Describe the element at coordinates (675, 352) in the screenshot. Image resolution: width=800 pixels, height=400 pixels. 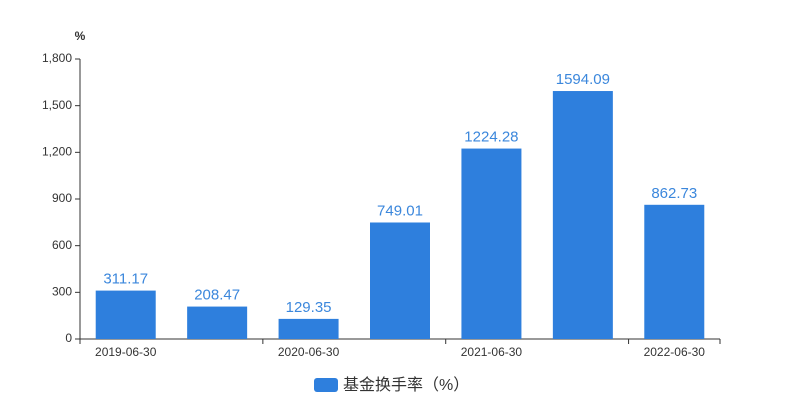
I see `x-tick-label: 2022-06-30` at that location.